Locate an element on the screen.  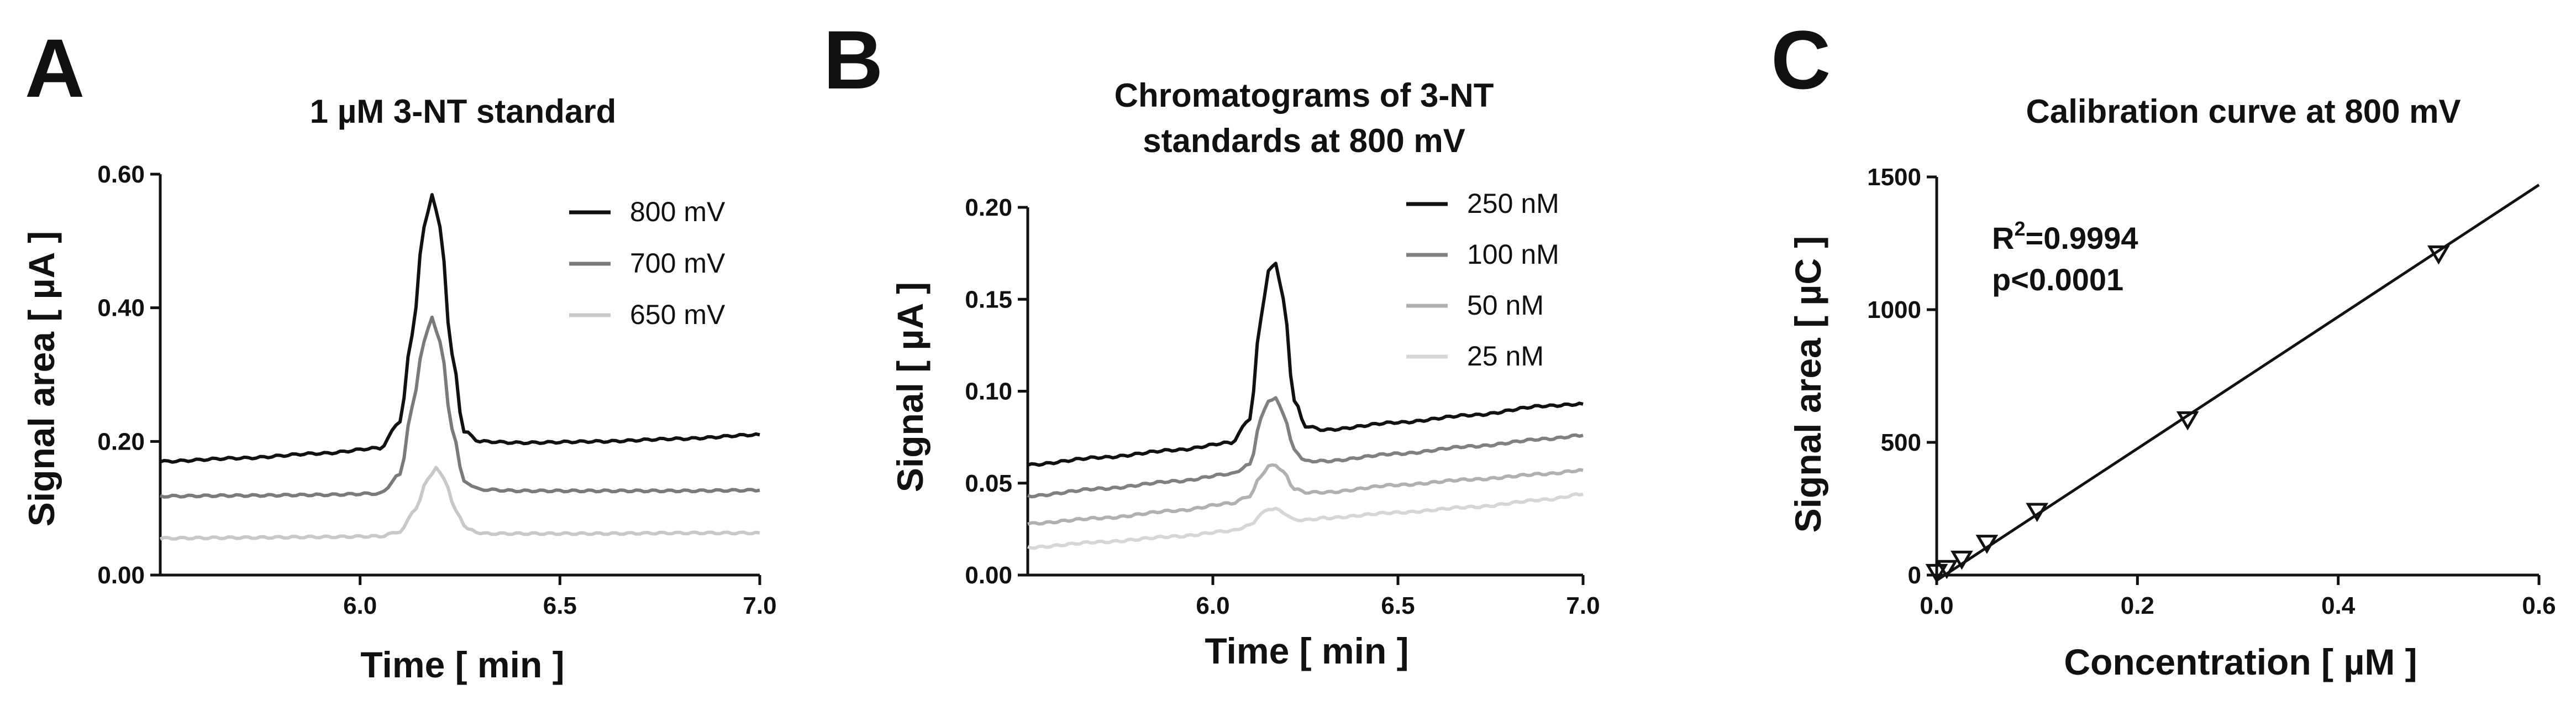
panel-b-legend-label: 250 nM is located at coordinates (1513, 204).